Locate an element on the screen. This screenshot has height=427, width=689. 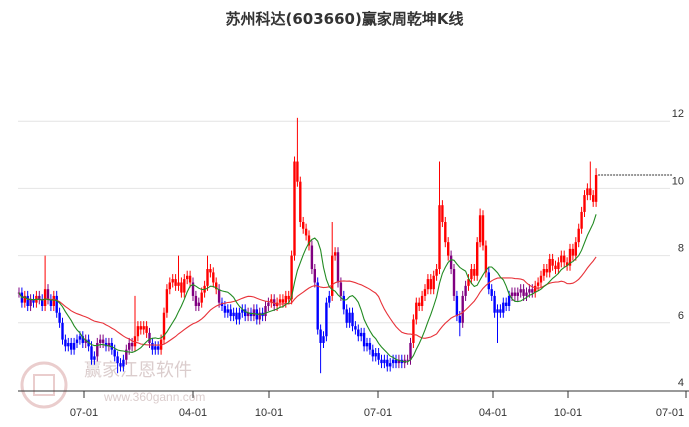
watermark-name: 赢家江恩软件 is located at coordinates (138, 370).